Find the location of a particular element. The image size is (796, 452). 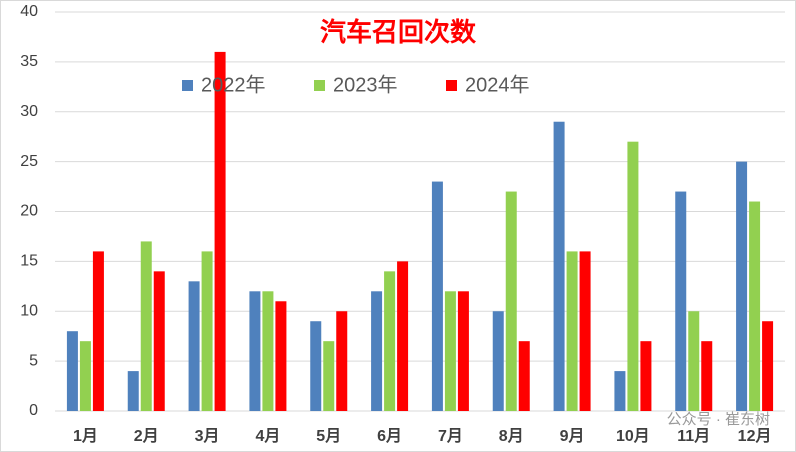

legend-label: 2022年 is located at coordinates (233, 84).